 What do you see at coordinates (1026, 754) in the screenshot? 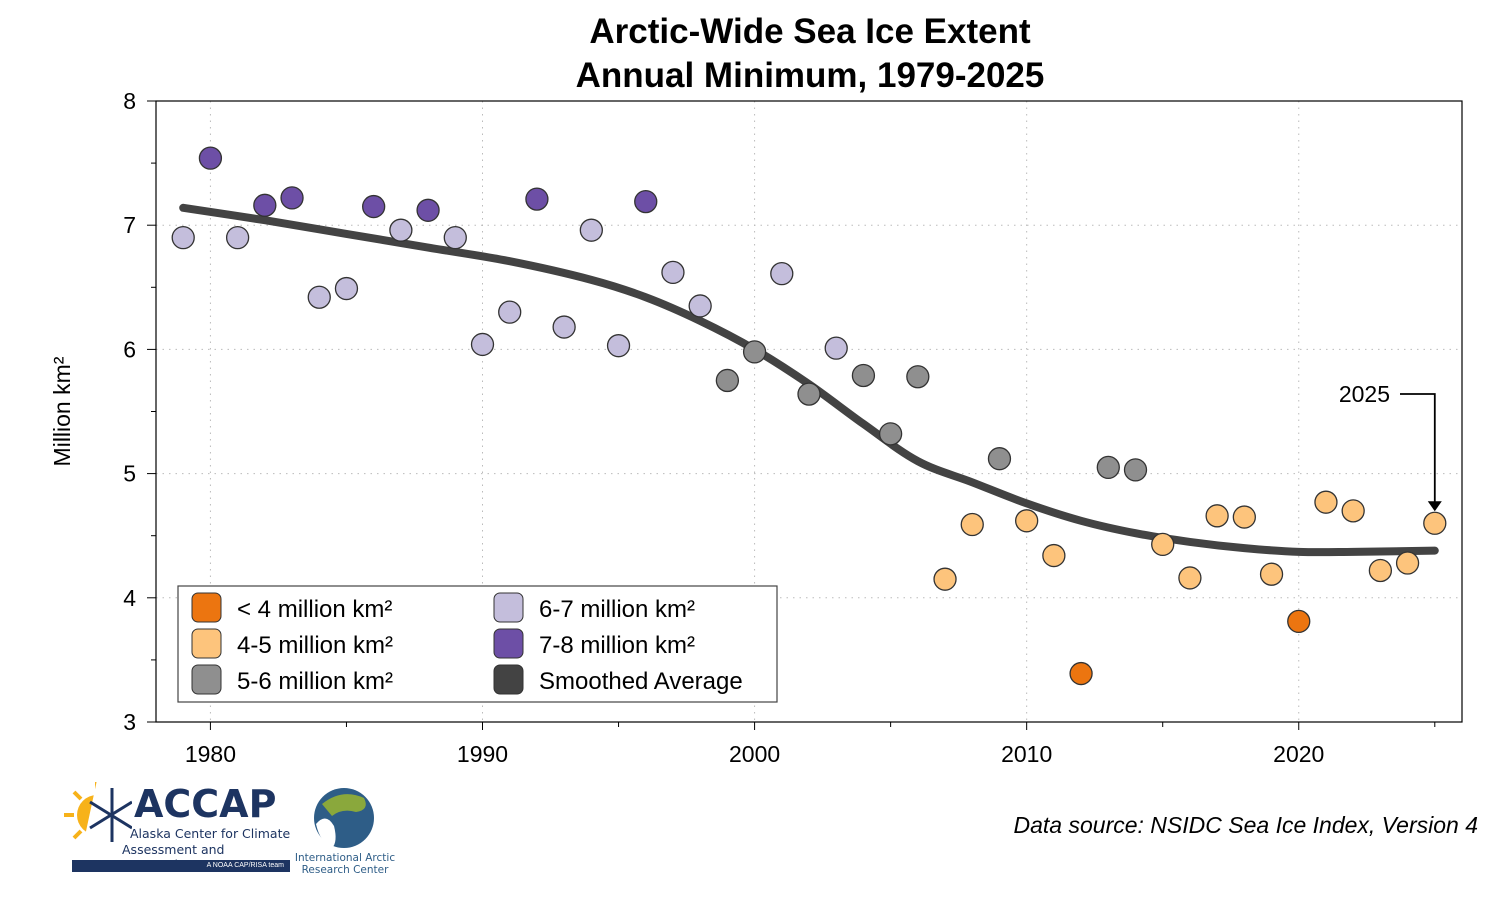
I see `x-tick-label: 2010` at bounding box center [1026, 754].